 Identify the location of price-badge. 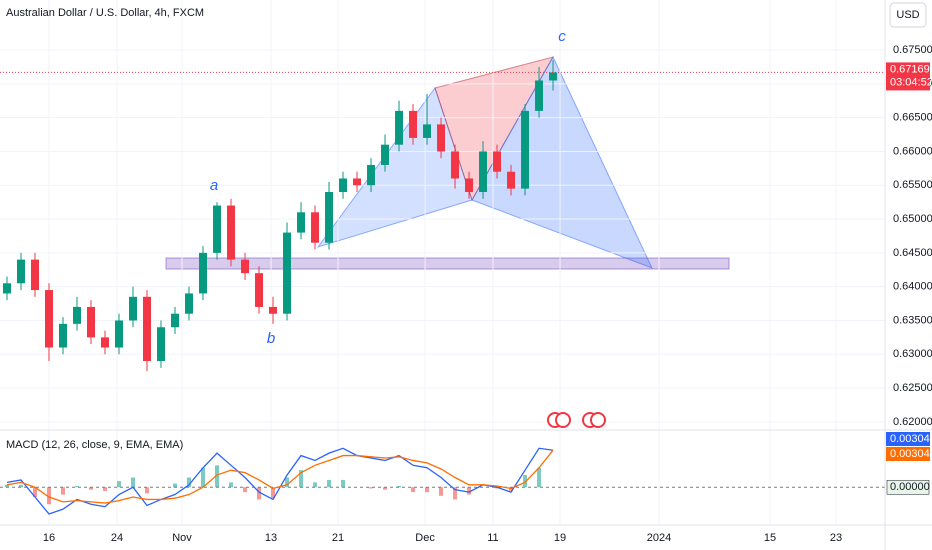
(908, 76).